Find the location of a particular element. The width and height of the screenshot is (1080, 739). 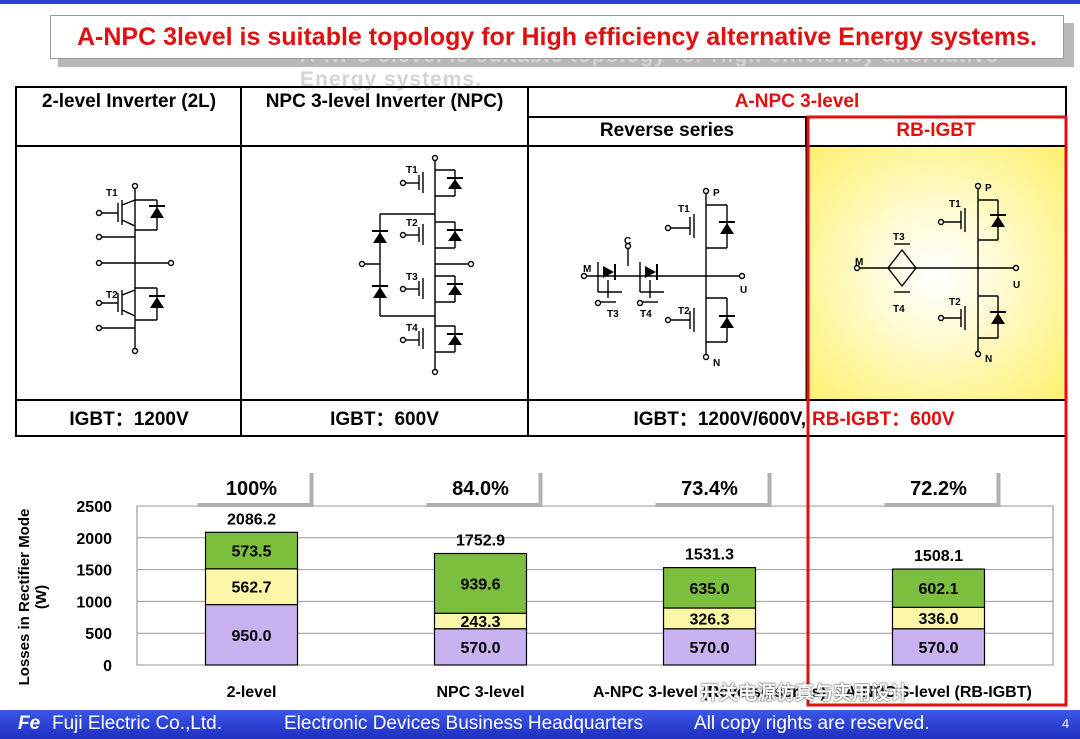

bar-total-label: 1508.1 is located at coordinates (938, 556).